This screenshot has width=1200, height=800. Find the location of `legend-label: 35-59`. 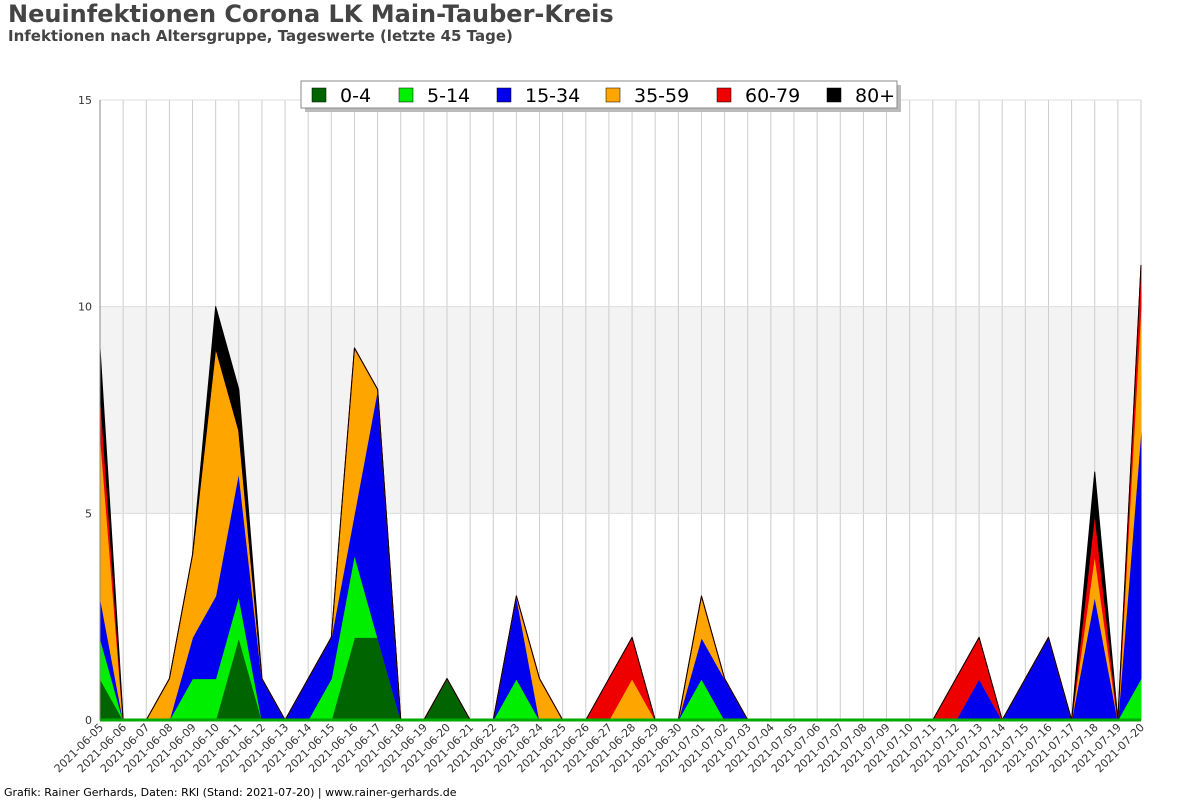

legend-label: 35-59 is located at coordinates (661, 96).